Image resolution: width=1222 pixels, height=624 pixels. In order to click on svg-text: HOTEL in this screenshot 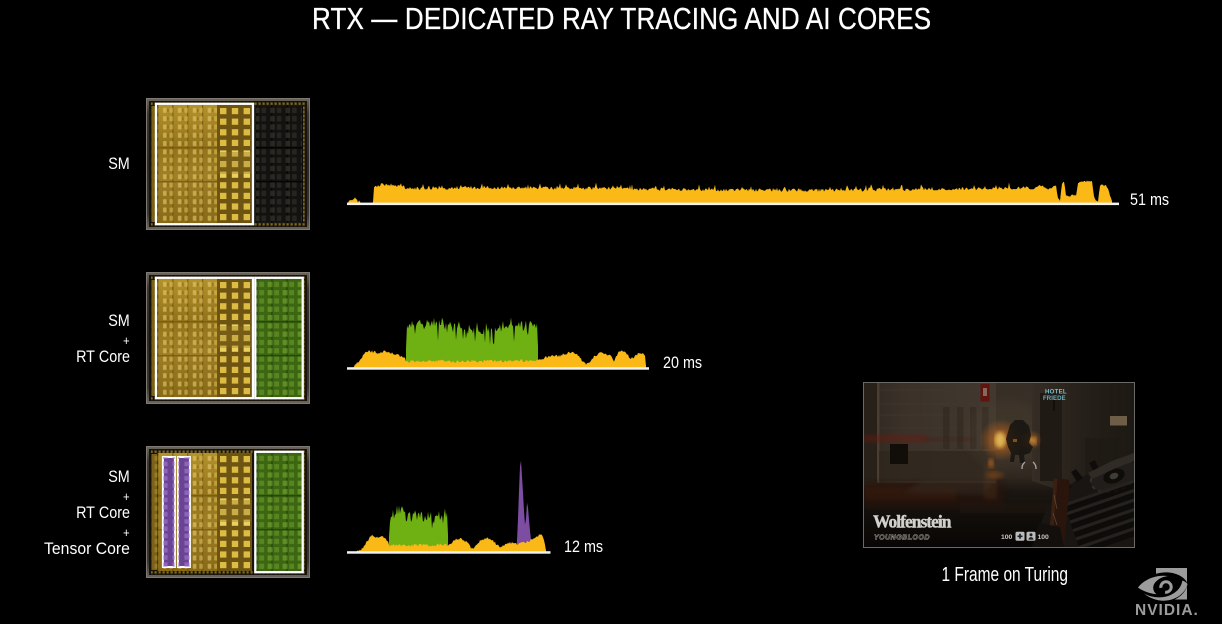, I will do `click(1056, 393)`.